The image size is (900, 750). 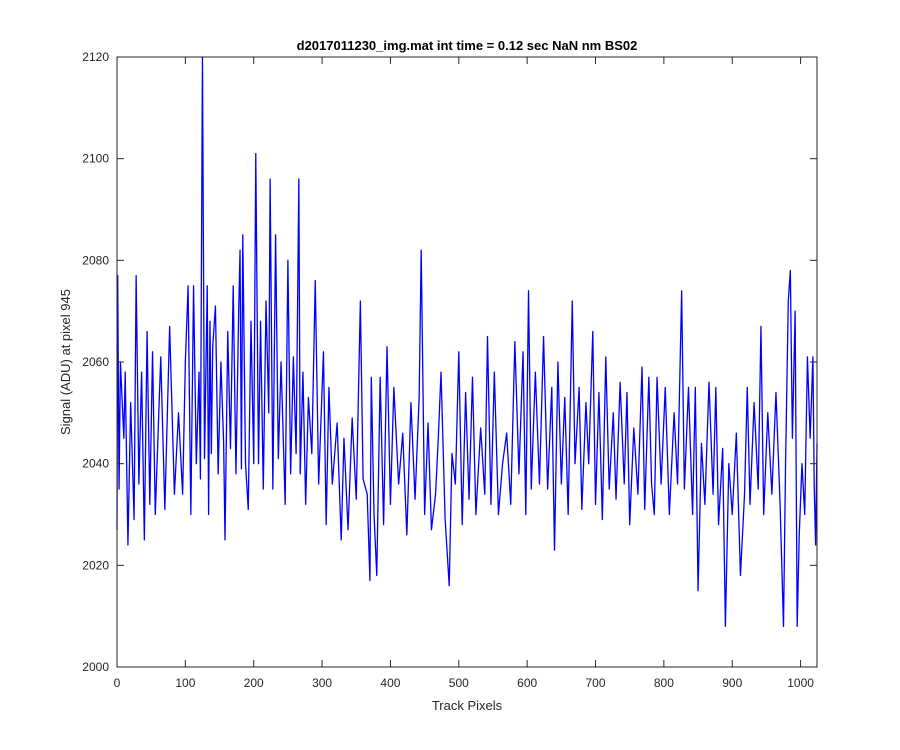 I want to click on x-tick-label: 400, so click(x=390, y=683).